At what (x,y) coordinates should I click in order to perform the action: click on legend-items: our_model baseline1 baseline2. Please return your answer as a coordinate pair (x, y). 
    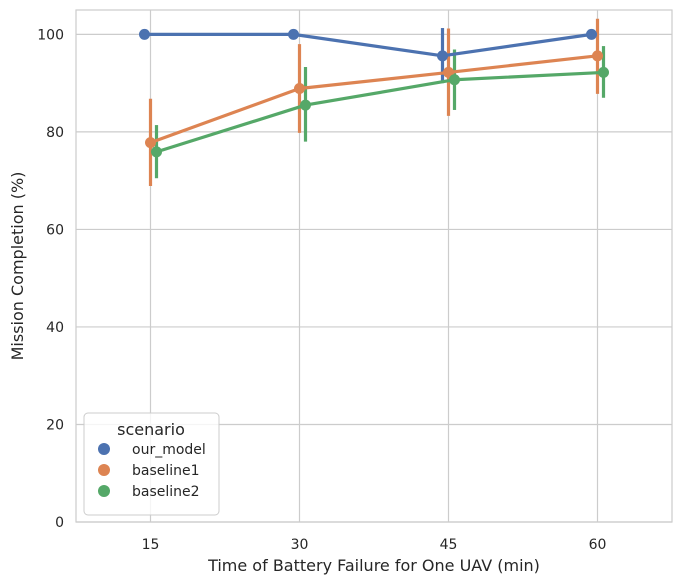
    Looking at the image, I should click on (152, 471).